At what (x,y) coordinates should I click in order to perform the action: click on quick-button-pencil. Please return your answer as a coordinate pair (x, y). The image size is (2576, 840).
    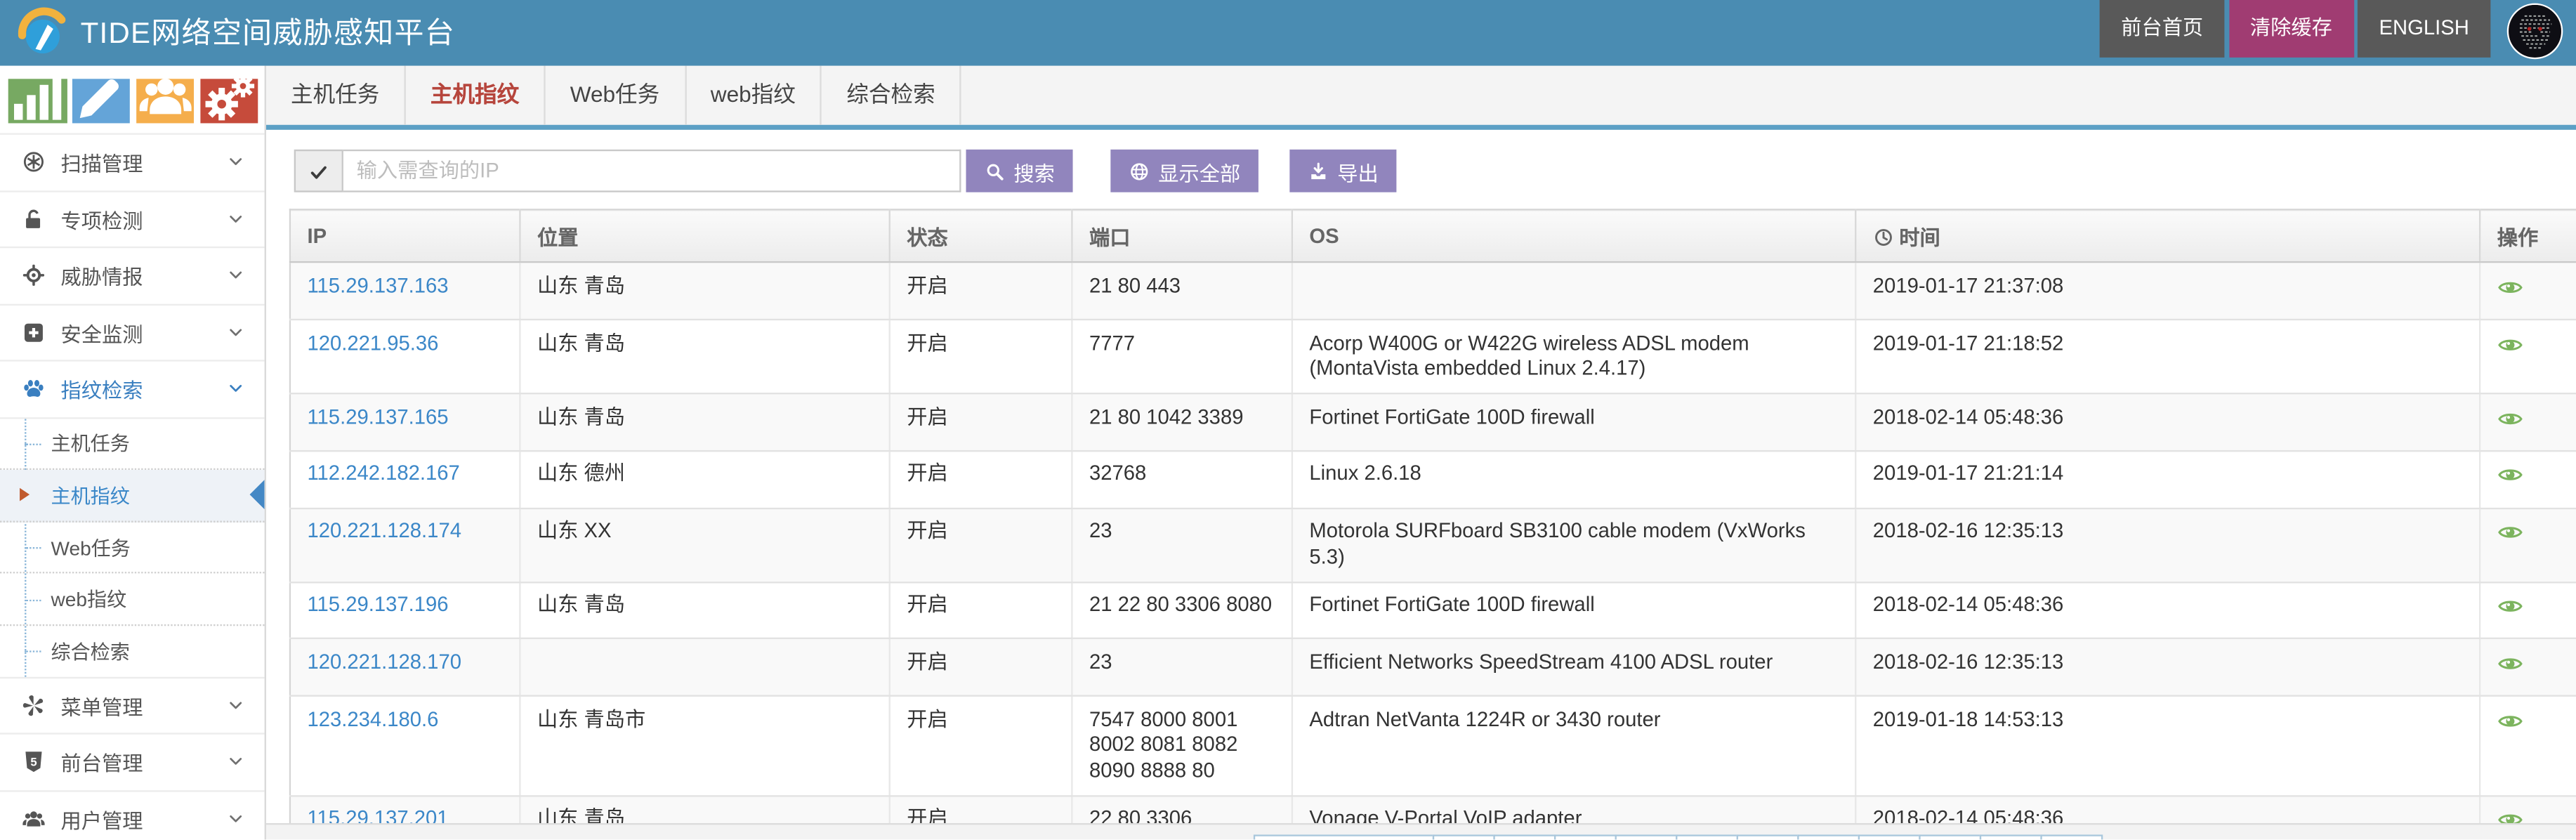
    Looking at the image, I should click on (101, 100).